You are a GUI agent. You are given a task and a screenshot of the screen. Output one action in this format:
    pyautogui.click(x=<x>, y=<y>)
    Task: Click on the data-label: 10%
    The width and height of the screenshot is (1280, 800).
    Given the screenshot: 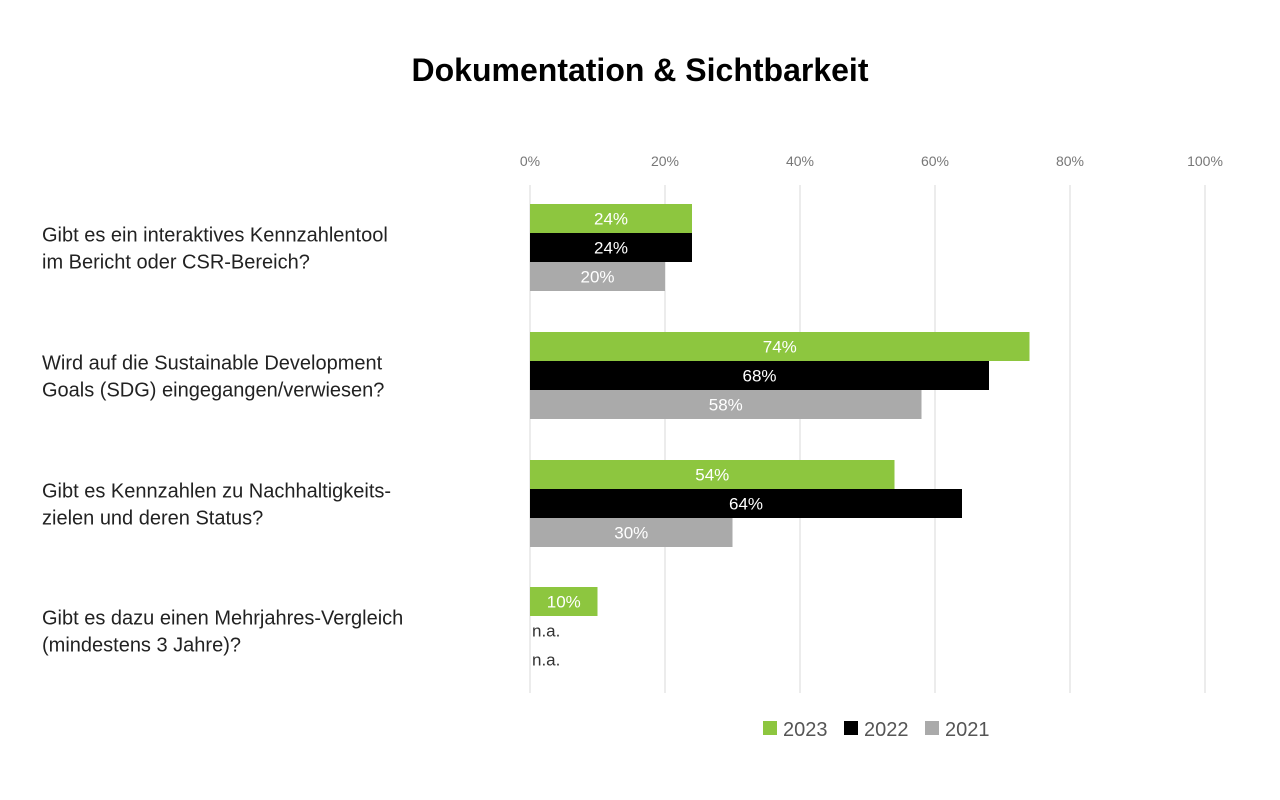 What is the action you would take?
    pyautogui.click(x=564, y=602)
    